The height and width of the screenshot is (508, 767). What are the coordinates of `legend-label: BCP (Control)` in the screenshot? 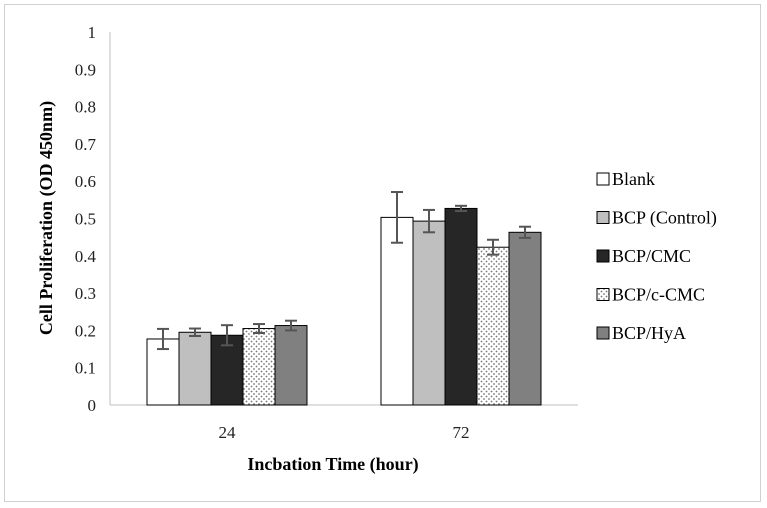 It's located at (664, 218).